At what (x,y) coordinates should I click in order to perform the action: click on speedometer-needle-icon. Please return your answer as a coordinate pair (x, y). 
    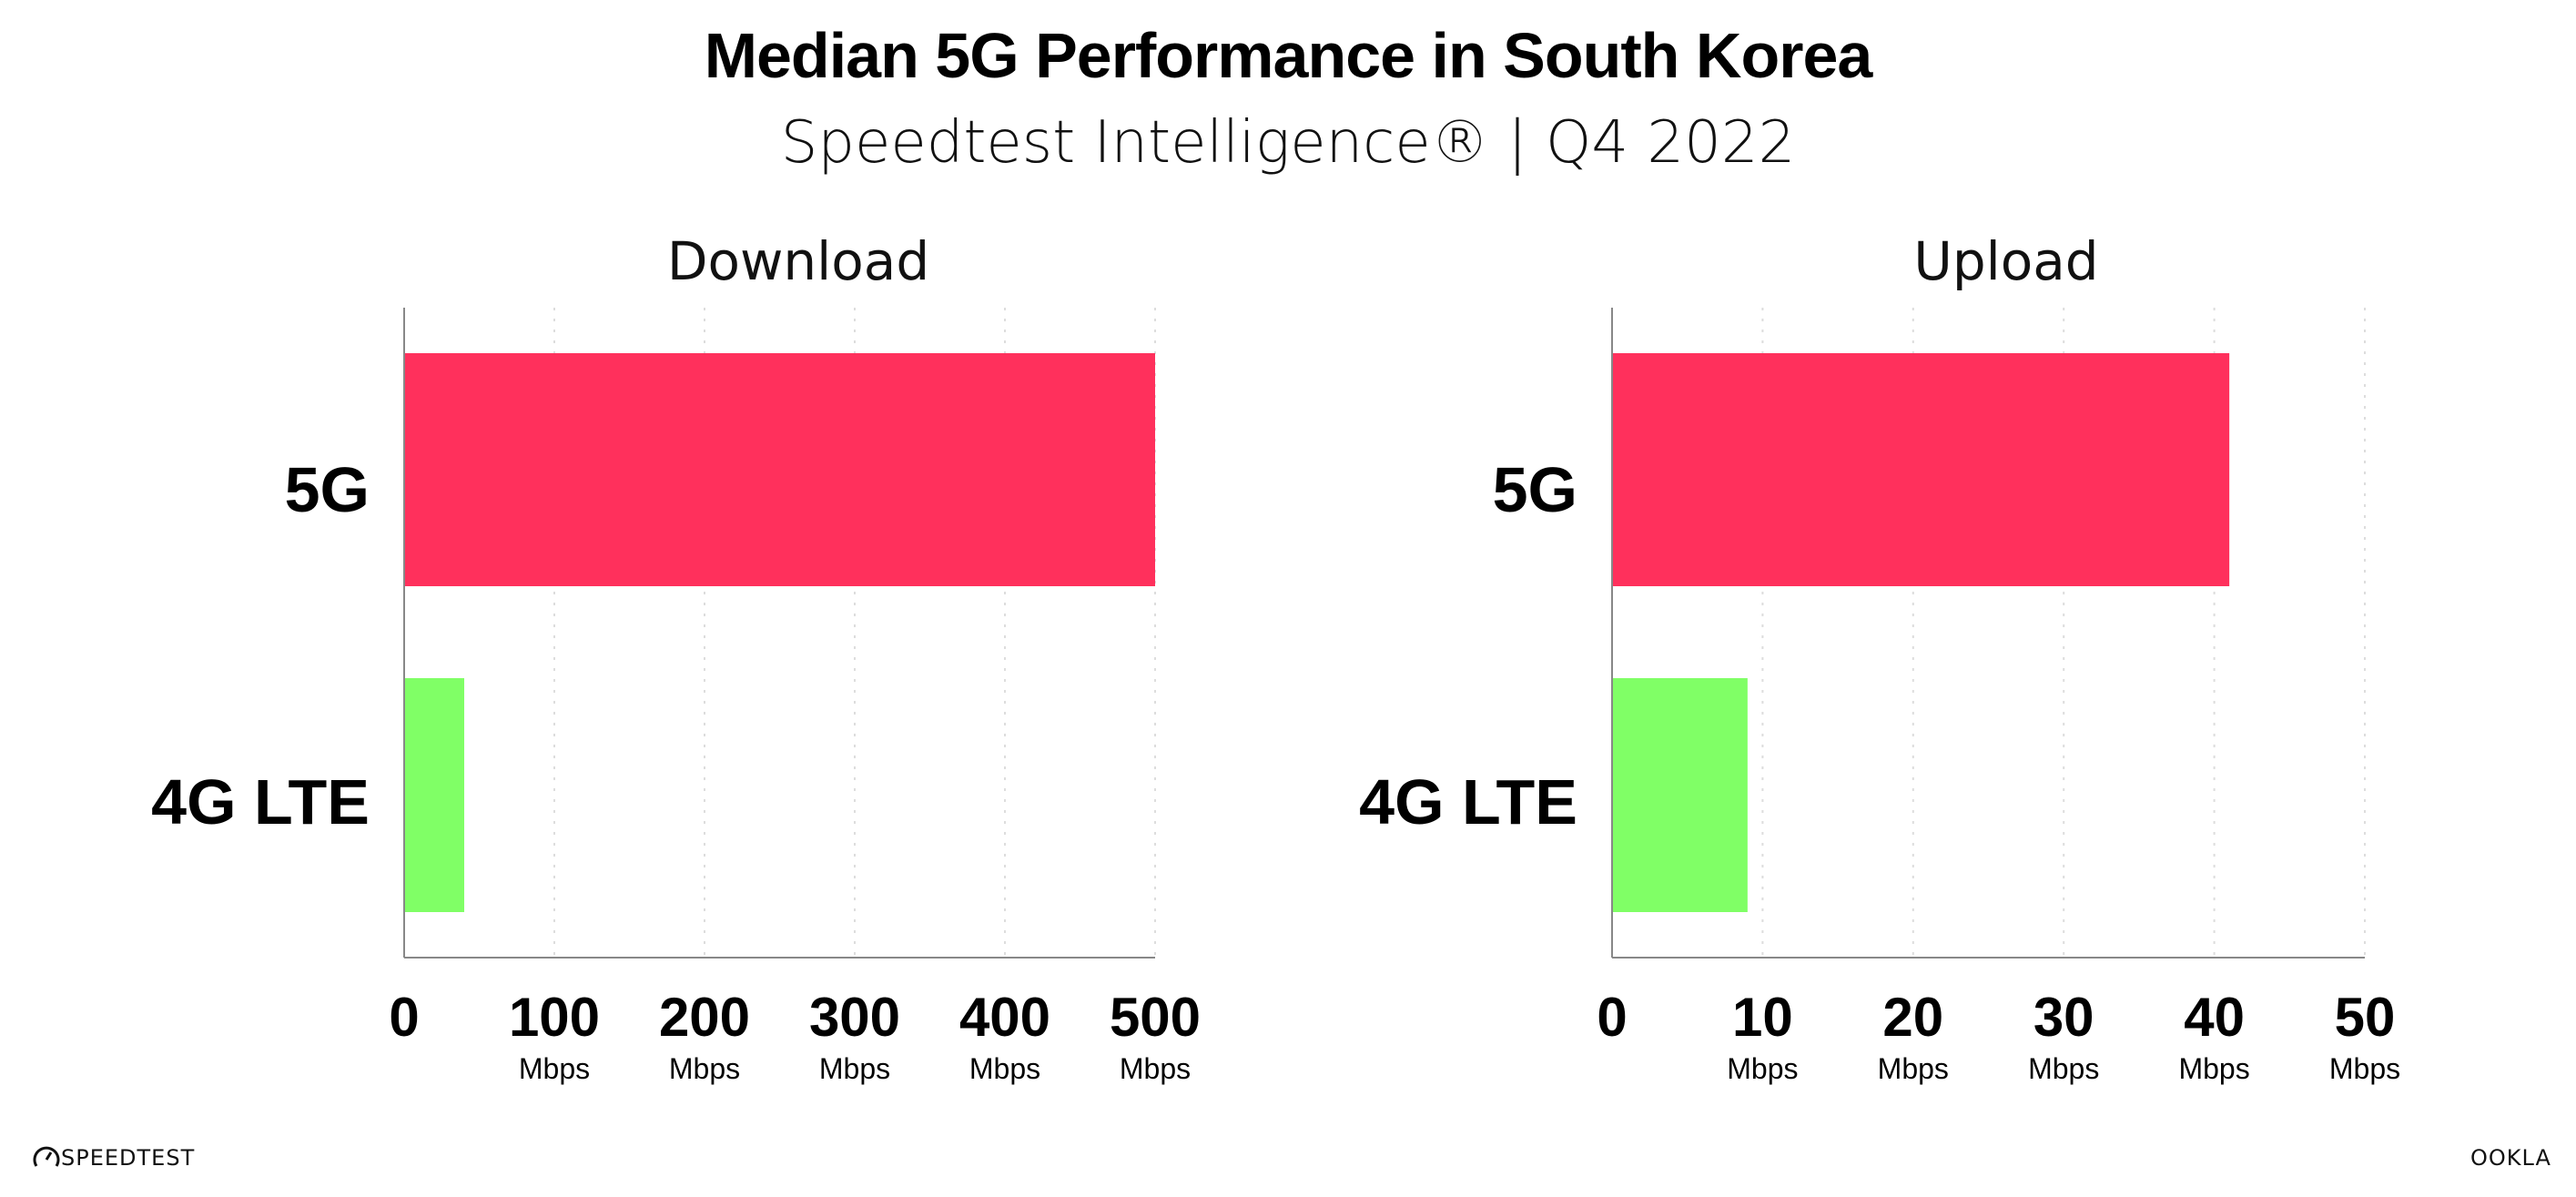
    Looking at the image, I should click on (49, 1156).